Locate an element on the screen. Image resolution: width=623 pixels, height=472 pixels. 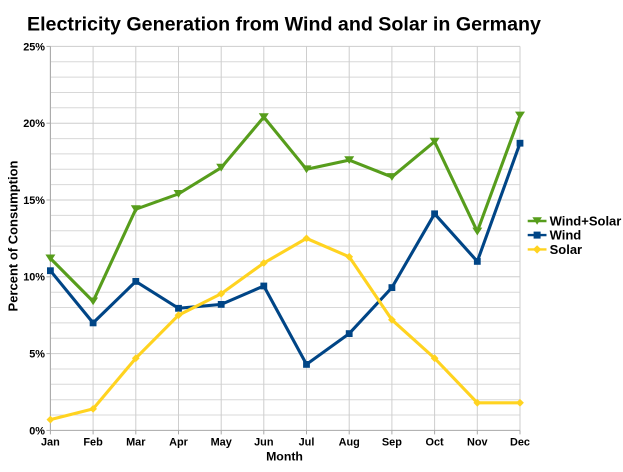
svg-text: Month is located at coordinates (284, 456).